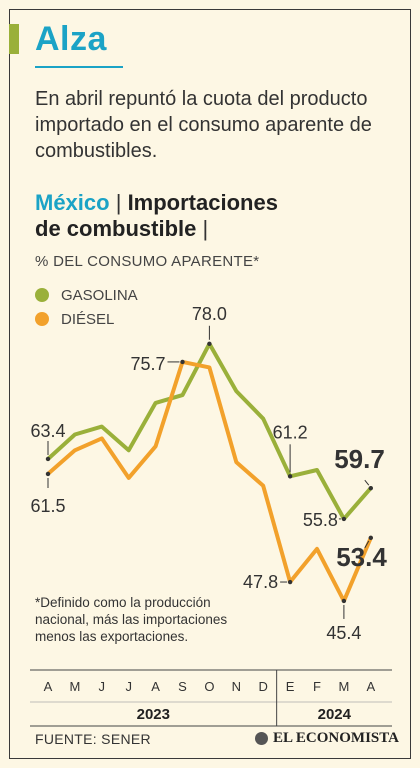  Describe the element at coordinates (209, 686) in the screenshot. I see `x-tick-label: O` at that location.